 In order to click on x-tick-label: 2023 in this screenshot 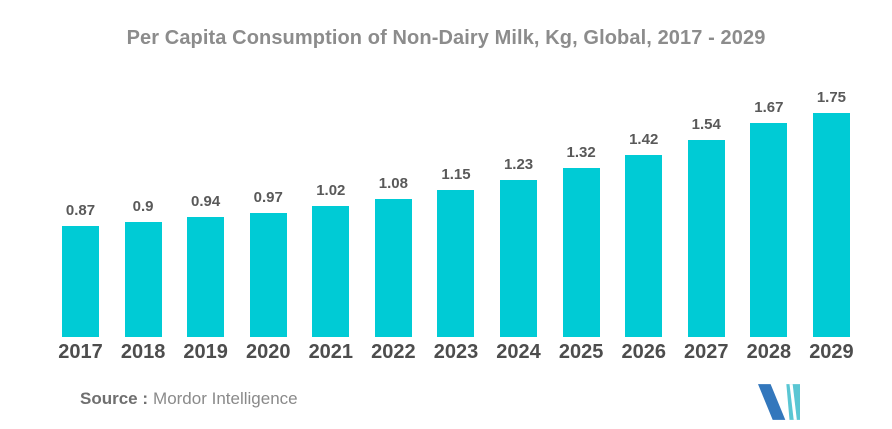, I will do `click(456, 352)`.